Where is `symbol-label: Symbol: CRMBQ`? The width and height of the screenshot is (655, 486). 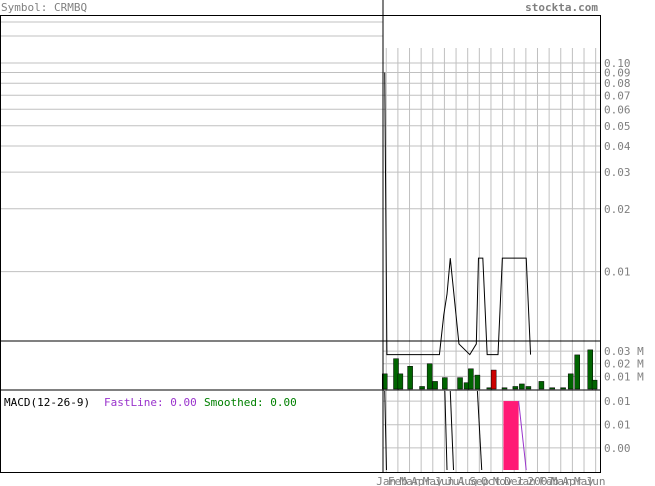
symbol-label: Symbol: CRMBQ is located at coordinates (44, 7).